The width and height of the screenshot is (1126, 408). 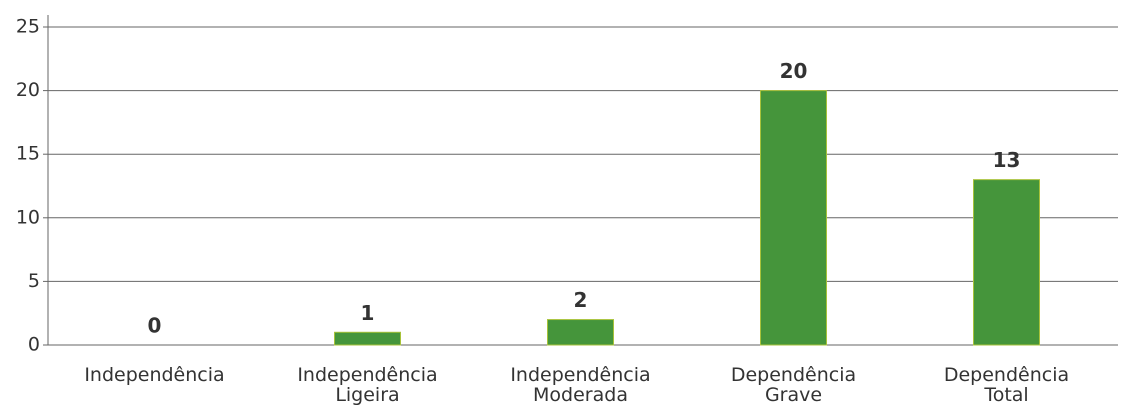 I want to click on y-tick-label: 10, so click(x=28, y=217).